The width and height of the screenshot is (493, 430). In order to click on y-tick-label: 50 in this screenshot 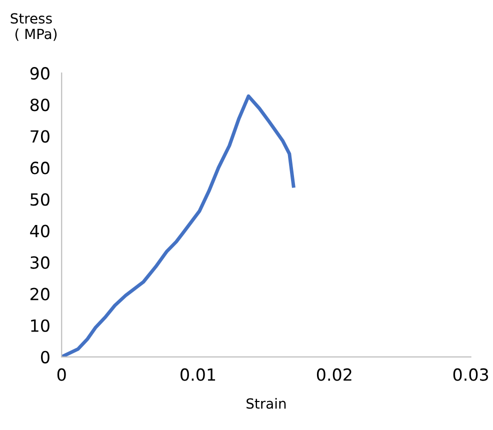, I will do `click(40, 199)`.